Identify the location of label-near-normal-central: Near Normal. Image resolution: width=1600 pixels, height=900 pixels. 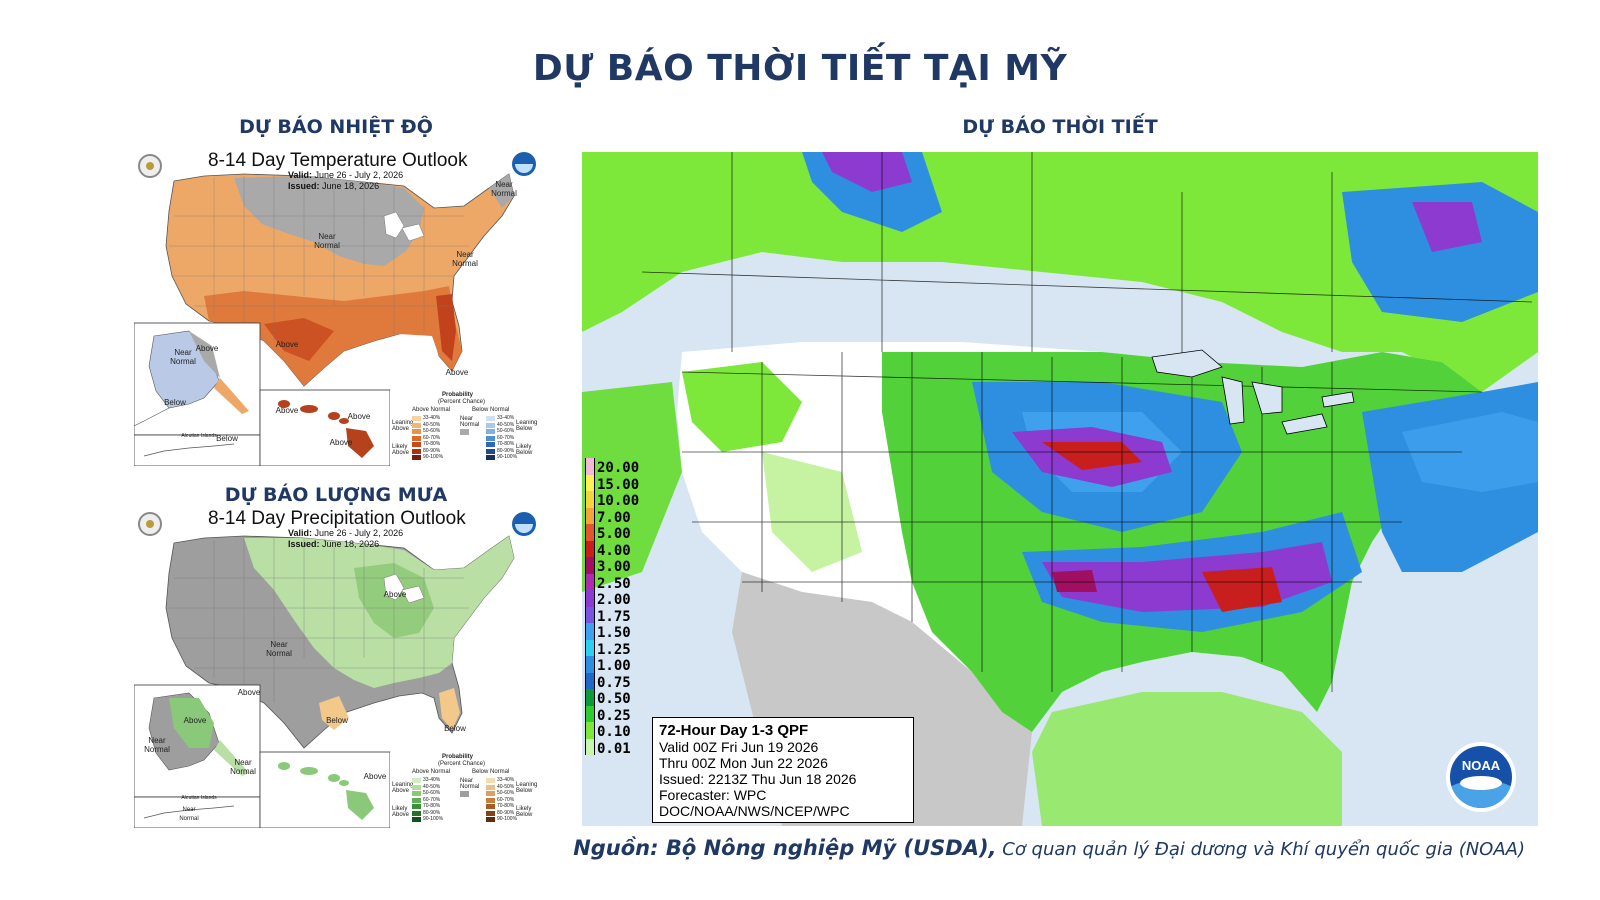
(327, 241).